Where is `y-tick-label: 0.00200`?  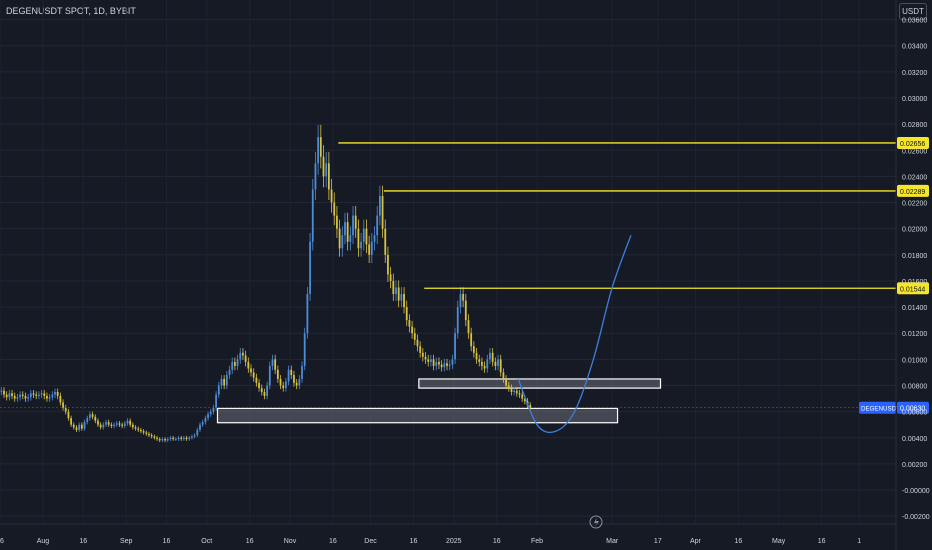
y-tick-label: 0.00200 is located at coordinates (914, 465).